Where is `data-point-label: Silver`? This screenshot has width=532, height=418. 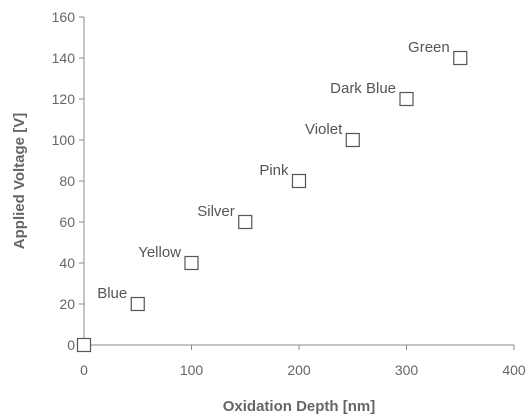
data-point-label: Silver is located at coordinates (216, 211).